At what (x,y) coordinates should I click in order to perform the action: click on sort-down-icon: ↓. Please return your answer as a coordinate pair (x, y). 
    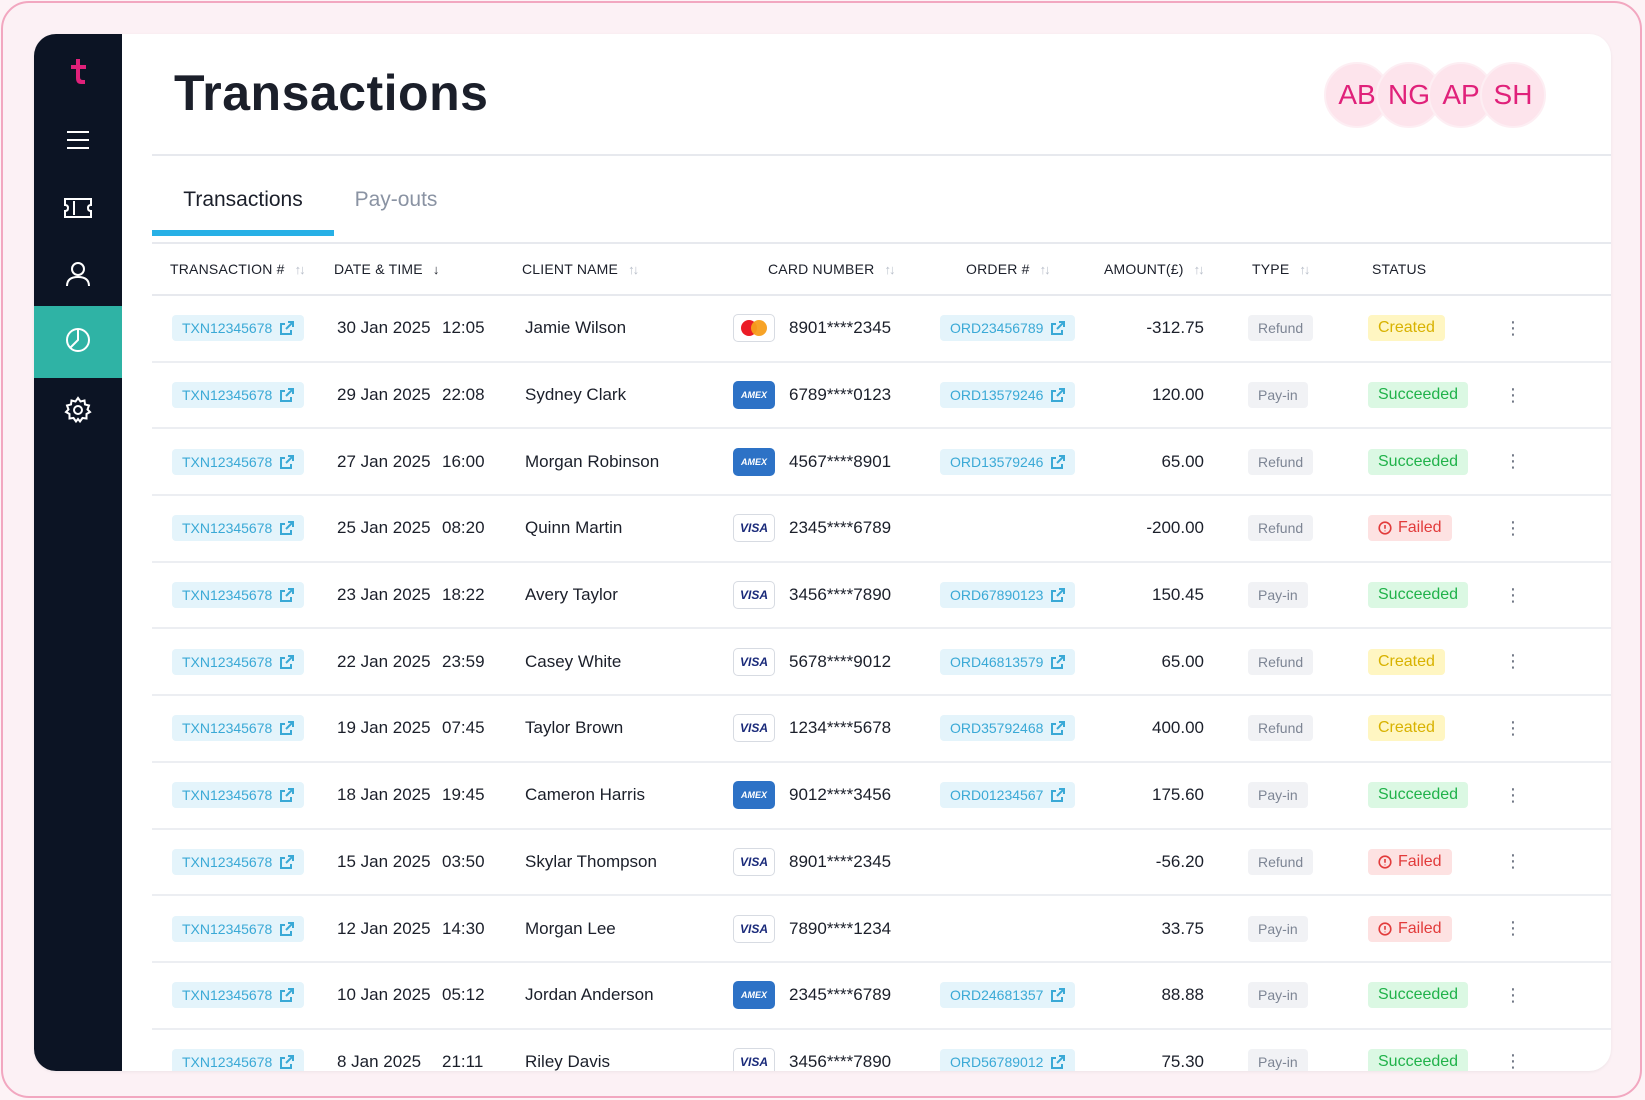
    Looking at the image, I should click on (435, 269).